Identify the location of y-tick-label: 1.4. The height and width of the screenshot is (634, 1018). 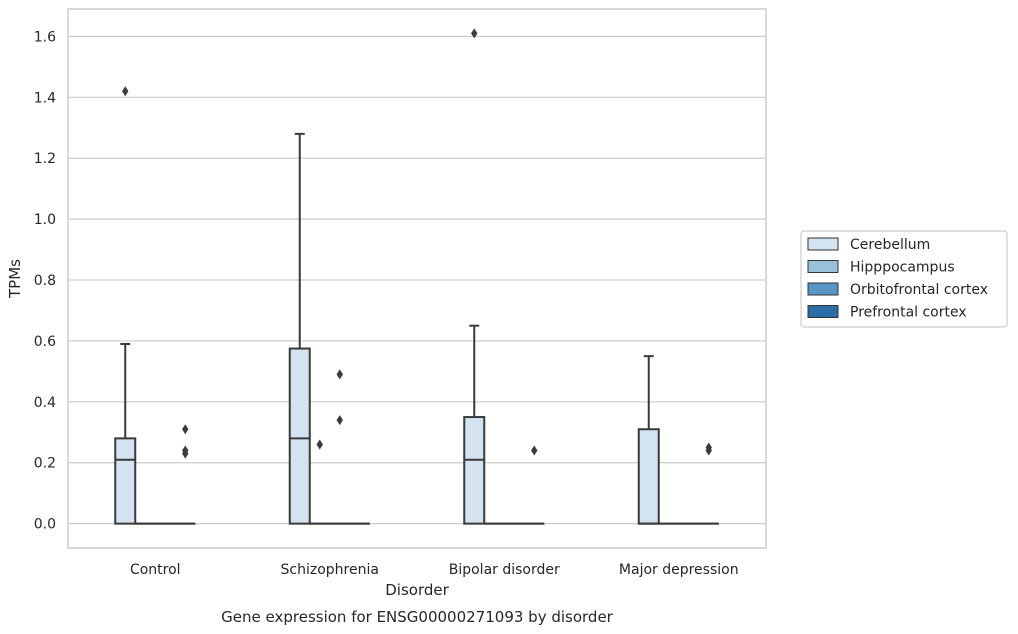
(45, 98).